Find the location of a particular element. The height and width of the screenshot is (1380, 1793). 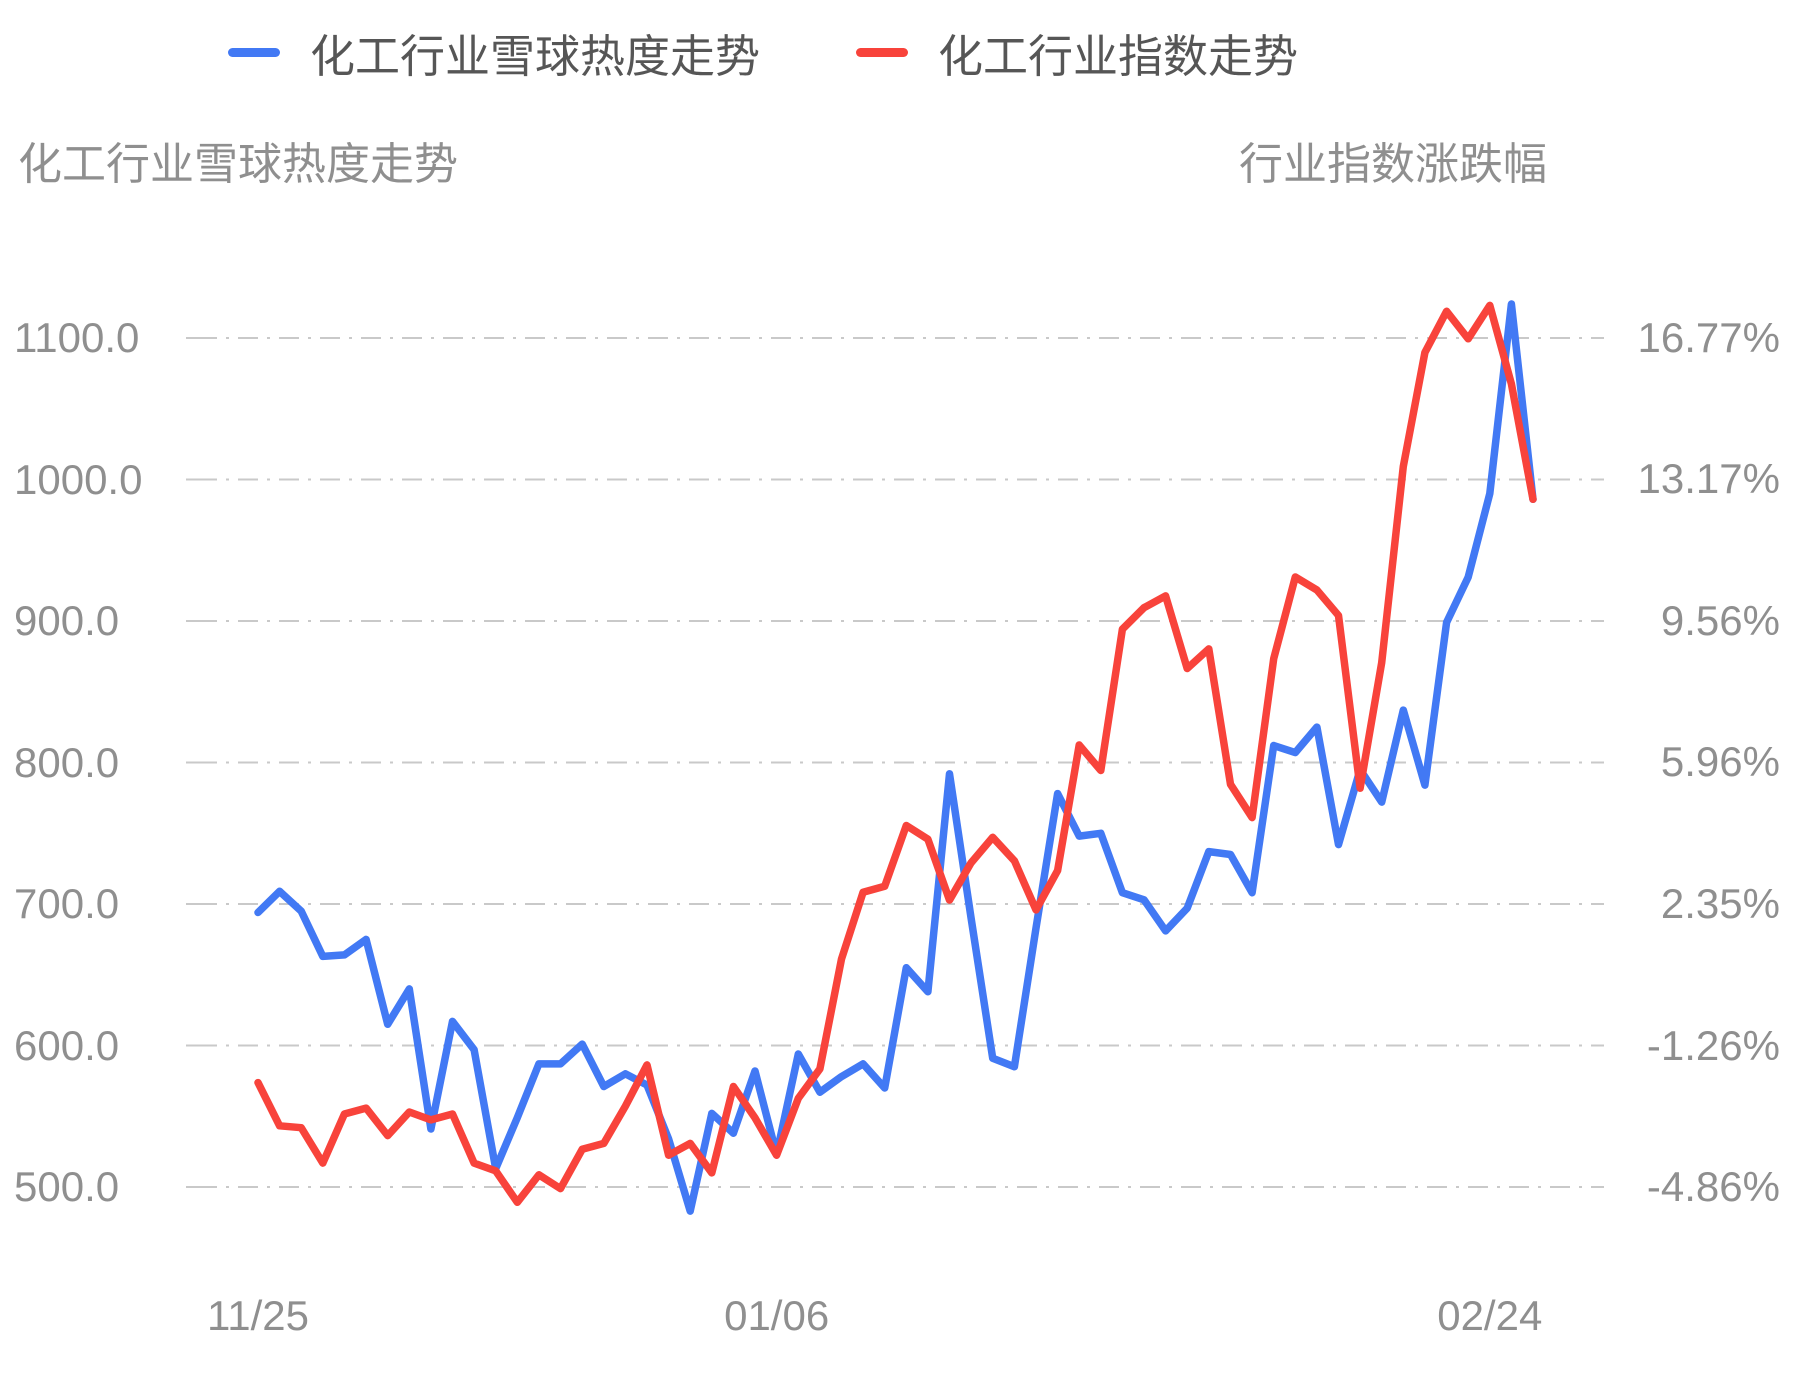

left-axis-tick-label: 500.0 is located at coordinates (67, 1186).